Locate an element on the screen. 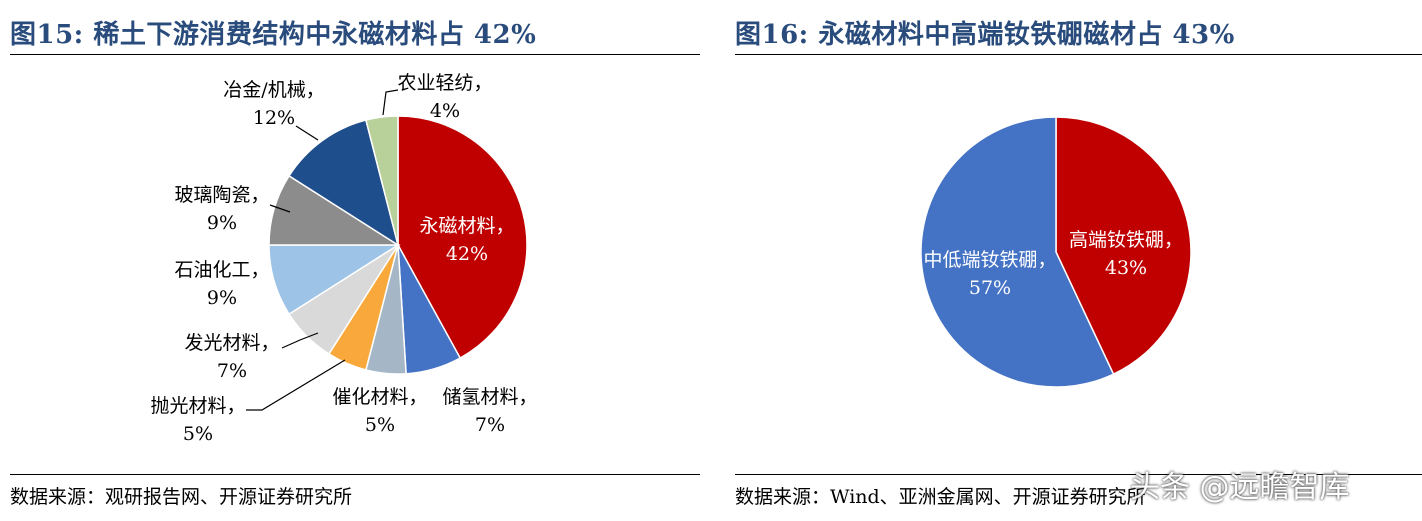 The image size is (1422, 521). slice-name-label: 冶金/机械， is located at coordinates (273, 90).